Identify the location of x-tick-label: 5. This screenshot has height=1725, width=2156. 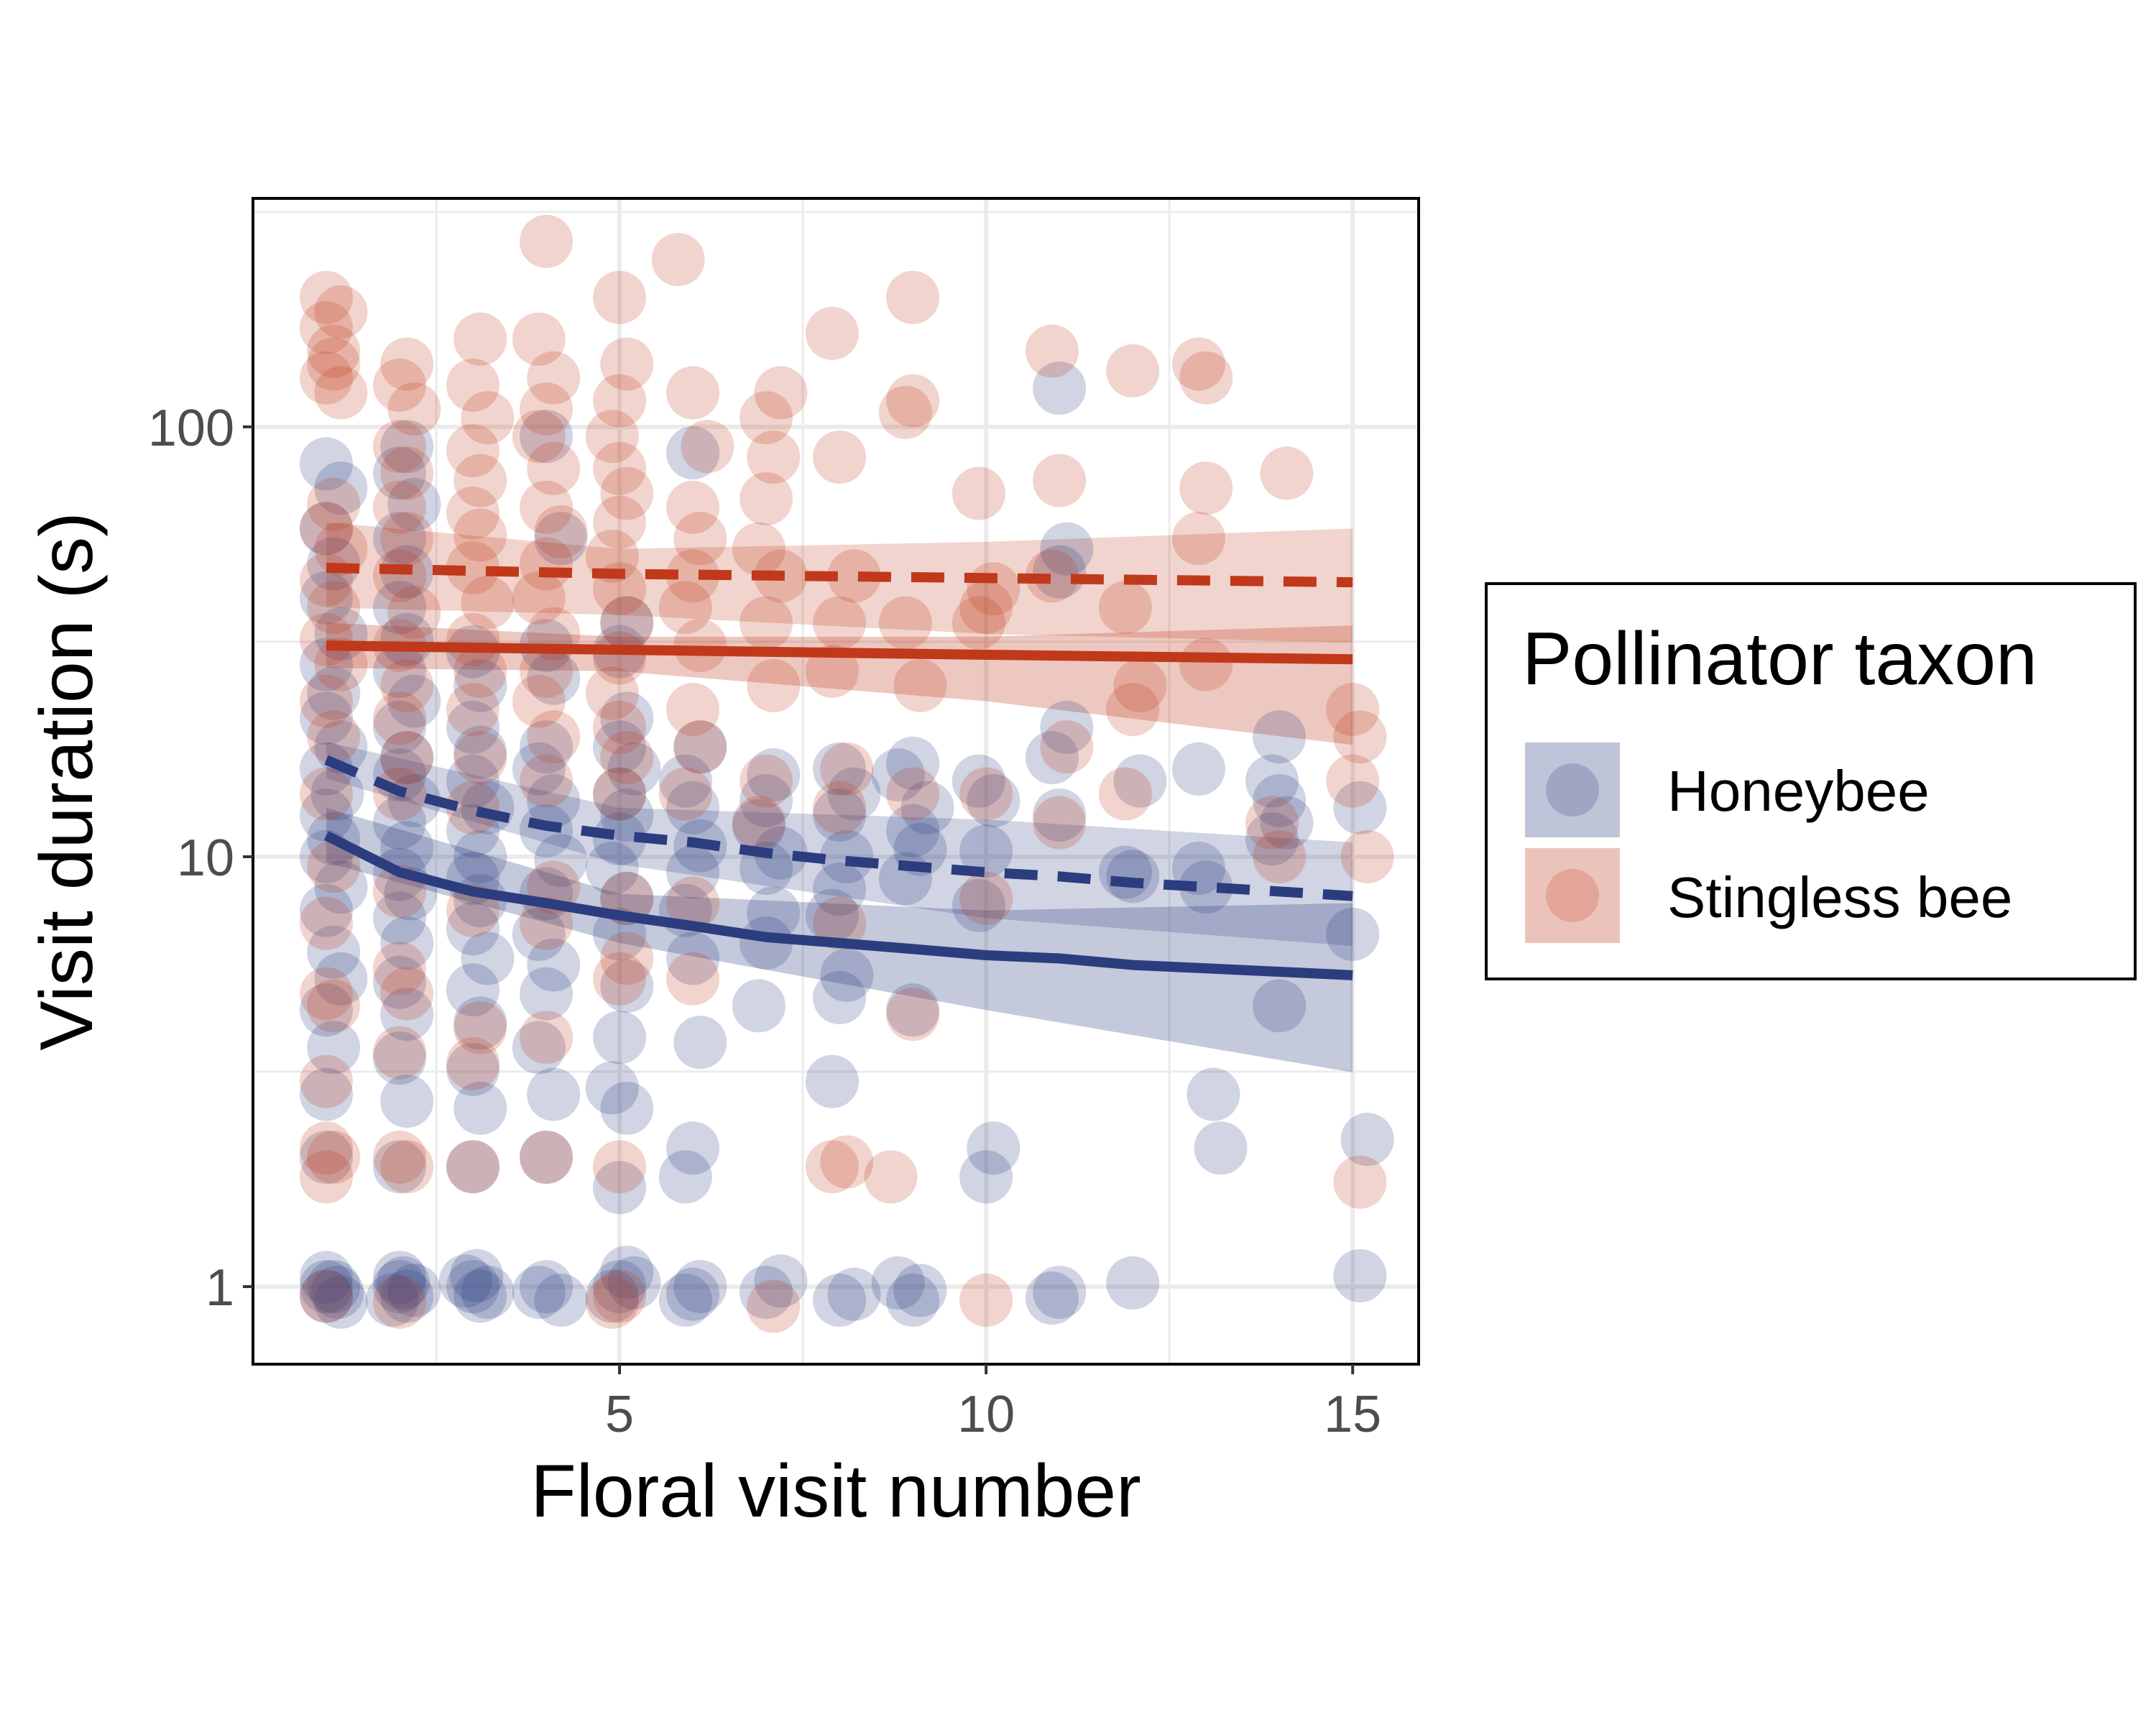
(620, 1414).